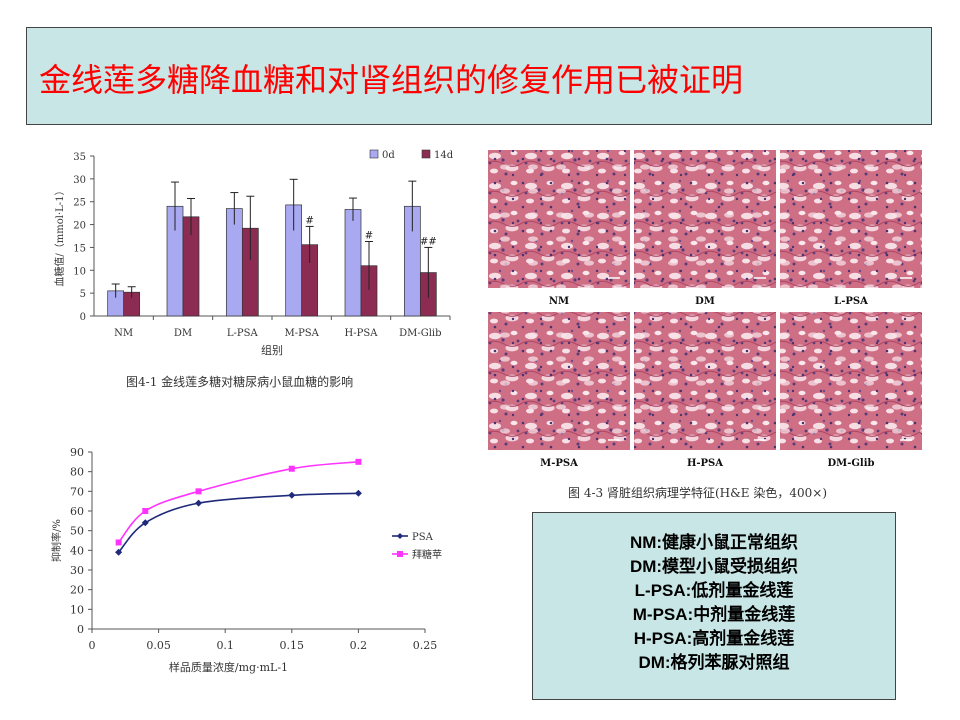  Describe the element at coordinates (359, 645) in the screenshot. I see `line-x-tick-label: 0.2` at that location.